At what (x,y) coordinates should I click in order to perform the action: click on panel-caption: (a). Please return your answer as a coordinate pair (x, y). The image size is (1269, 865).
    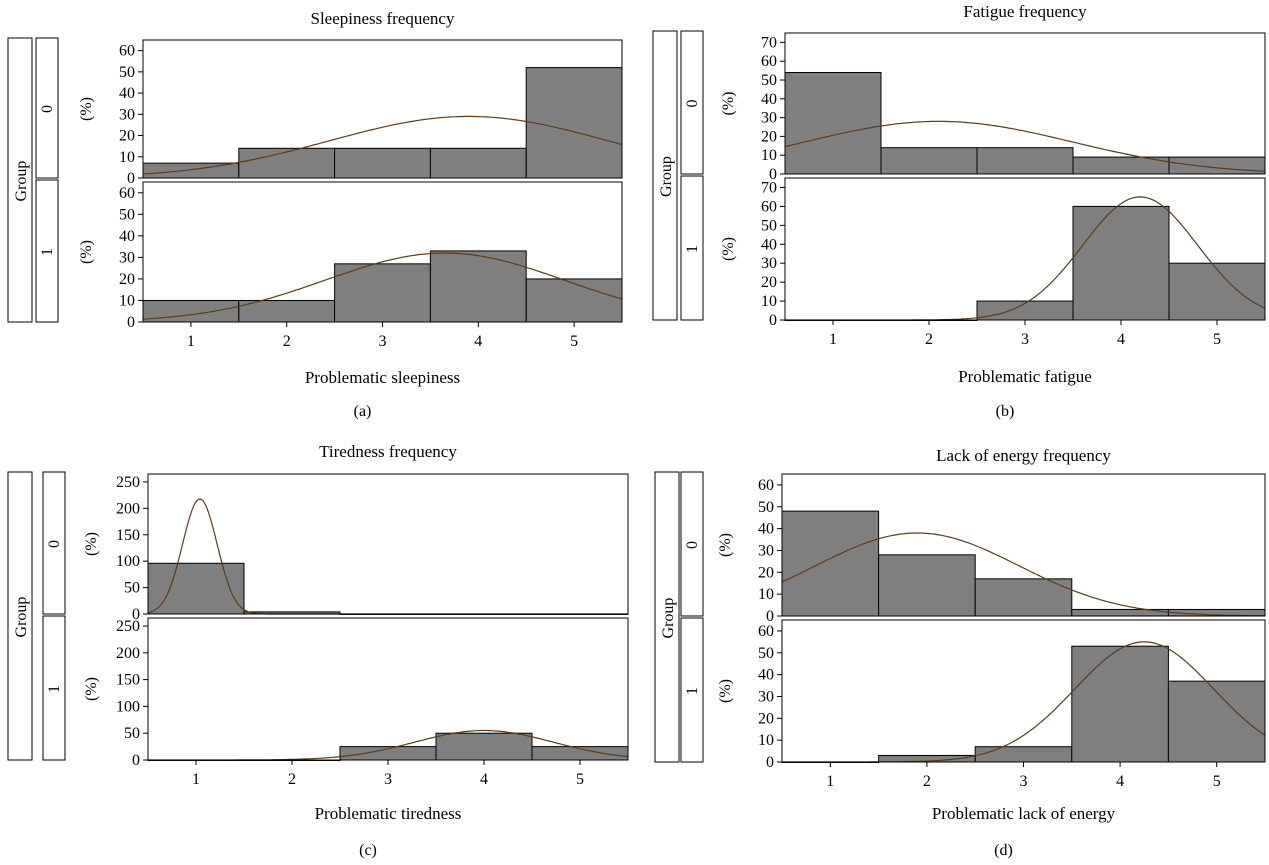
    Looking at the image, I should click on (363, 411).